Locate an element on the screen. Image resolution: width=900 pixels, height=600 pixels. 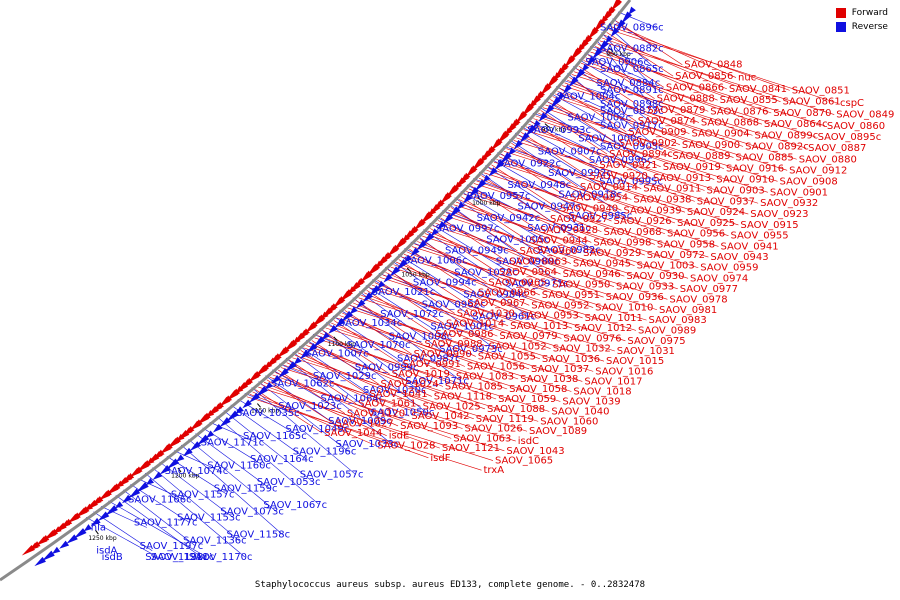
forward-gene-label: SAOV_1030 is located at coordinates (486, 313).